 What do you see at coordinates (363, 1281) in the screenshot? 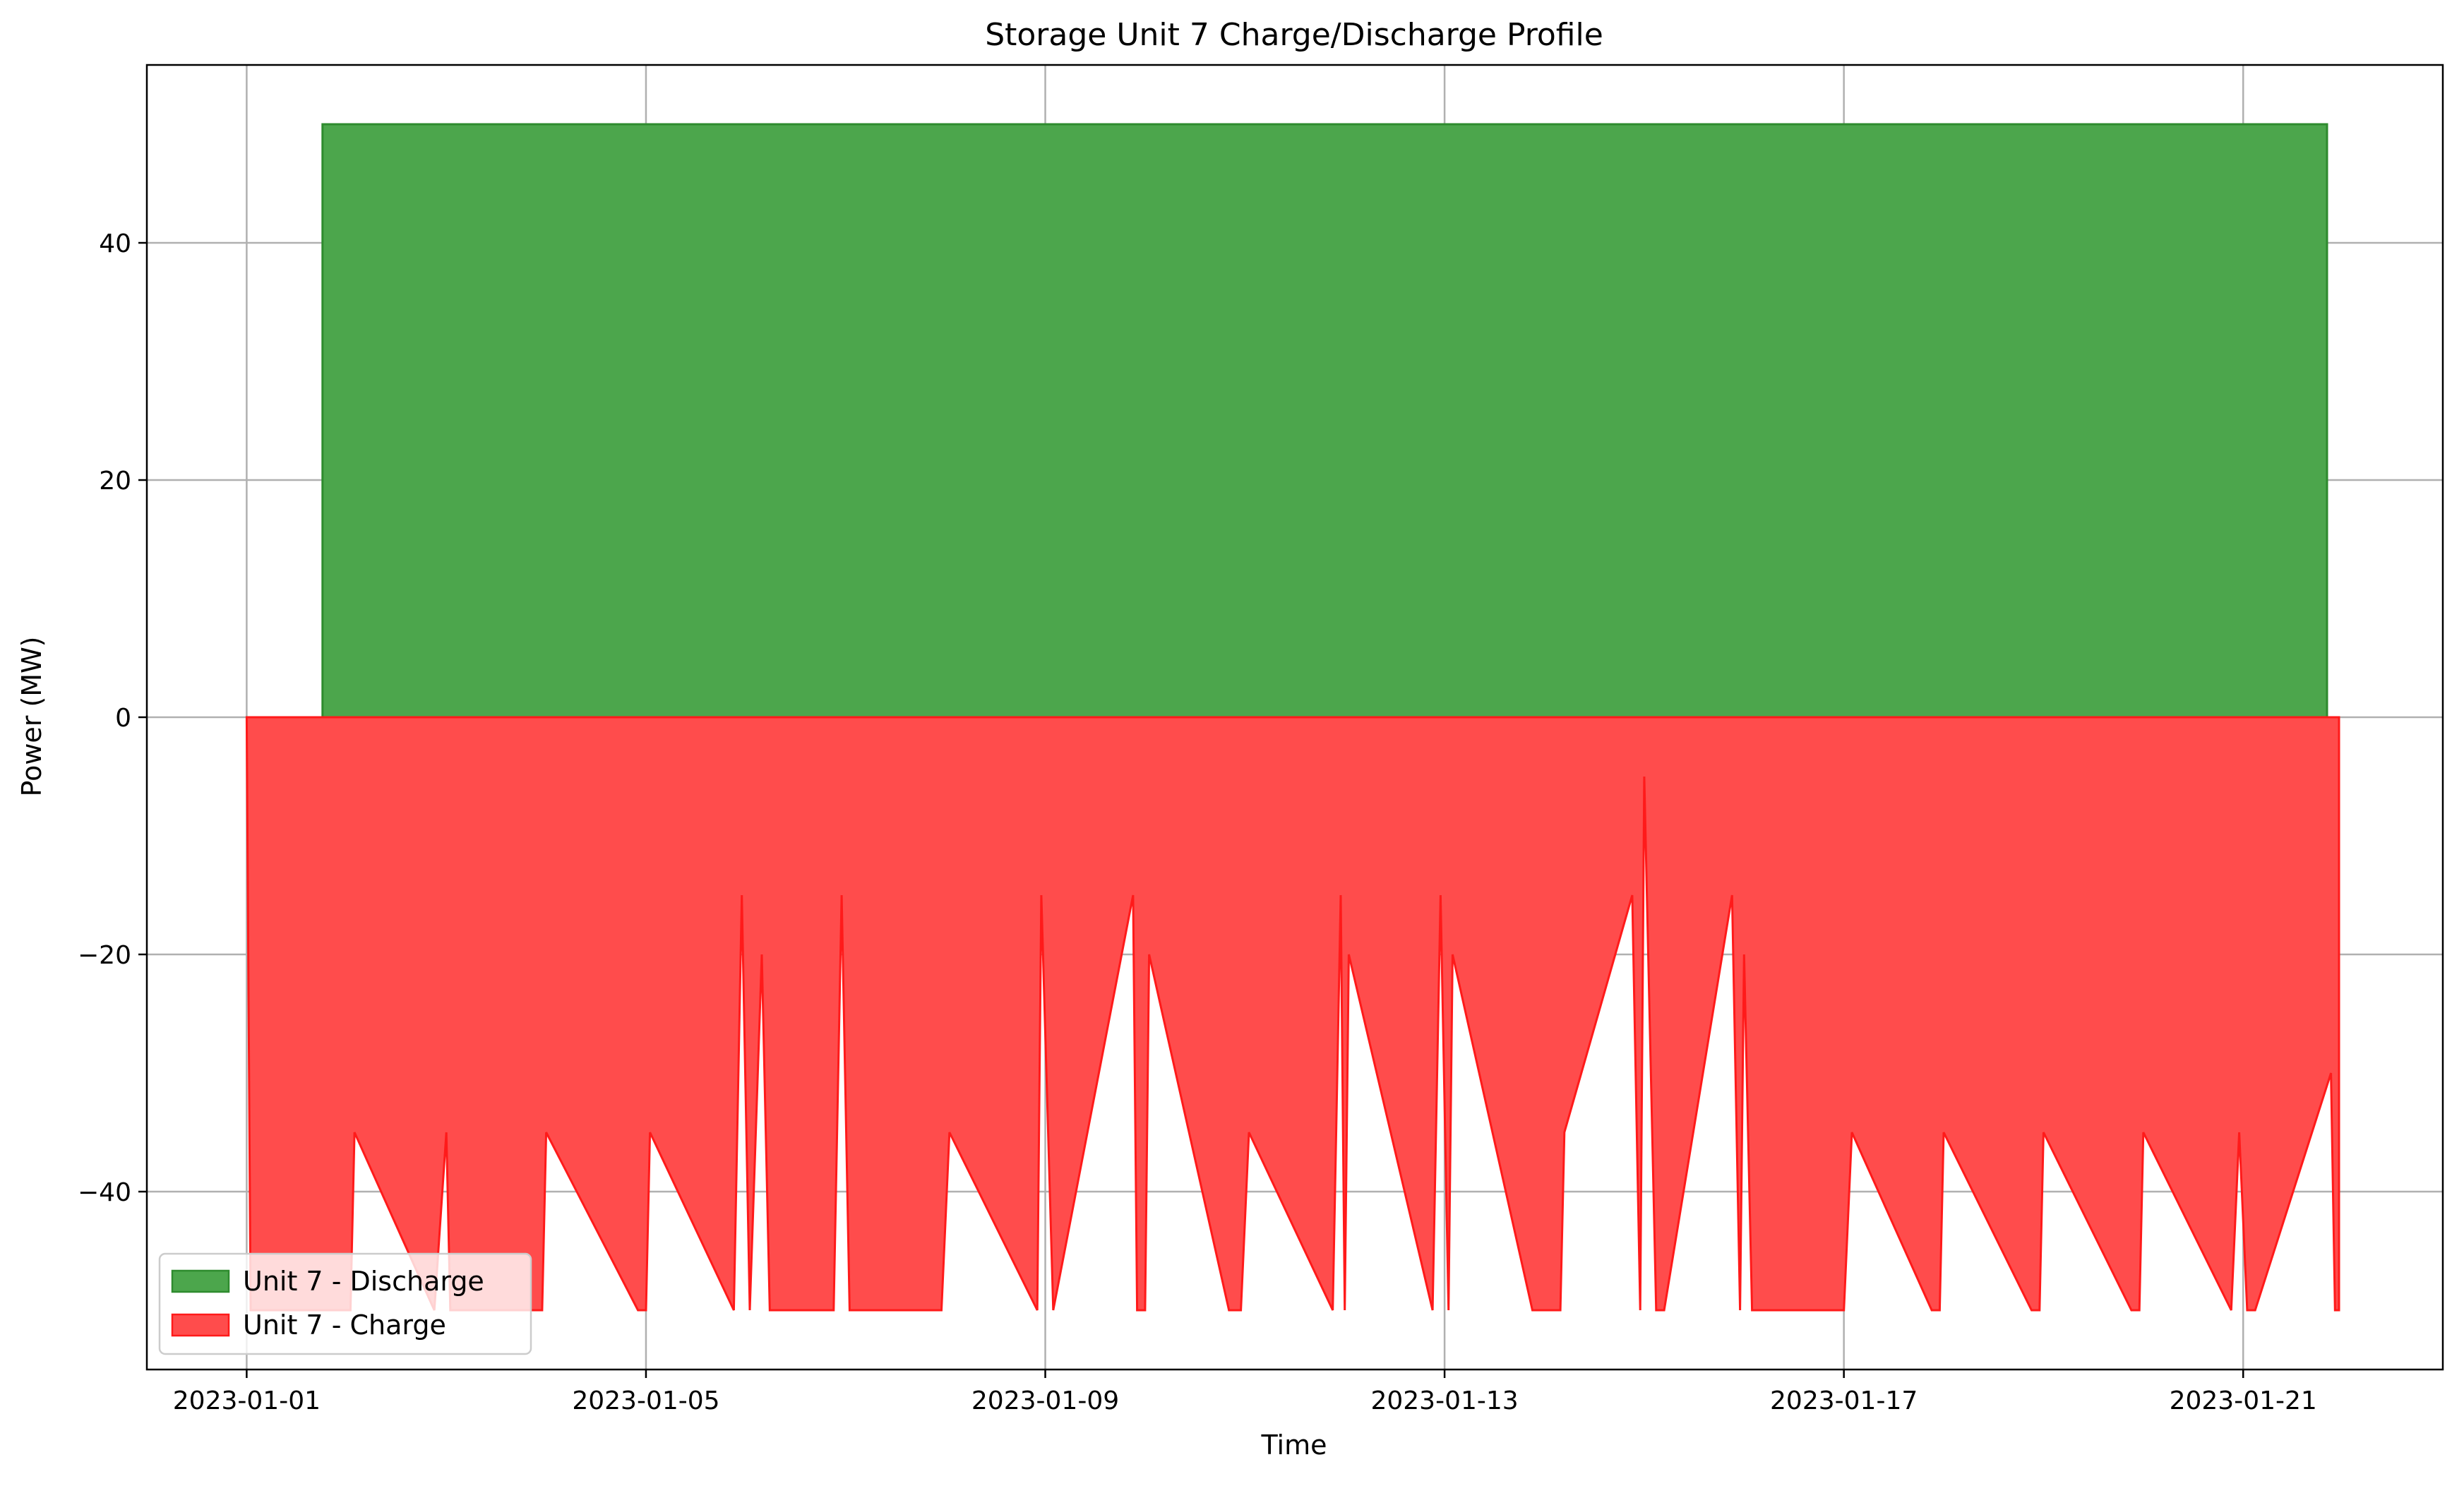
I see `legend-label: Unit 7 - Discharge` at bounding box center [363, 1281].